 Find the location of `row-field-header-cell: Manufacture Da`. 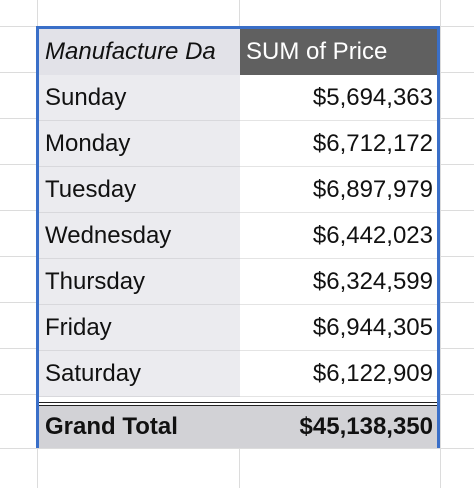

row-field-header-cell: Manufacture Da is located at coordinates (139, 52).